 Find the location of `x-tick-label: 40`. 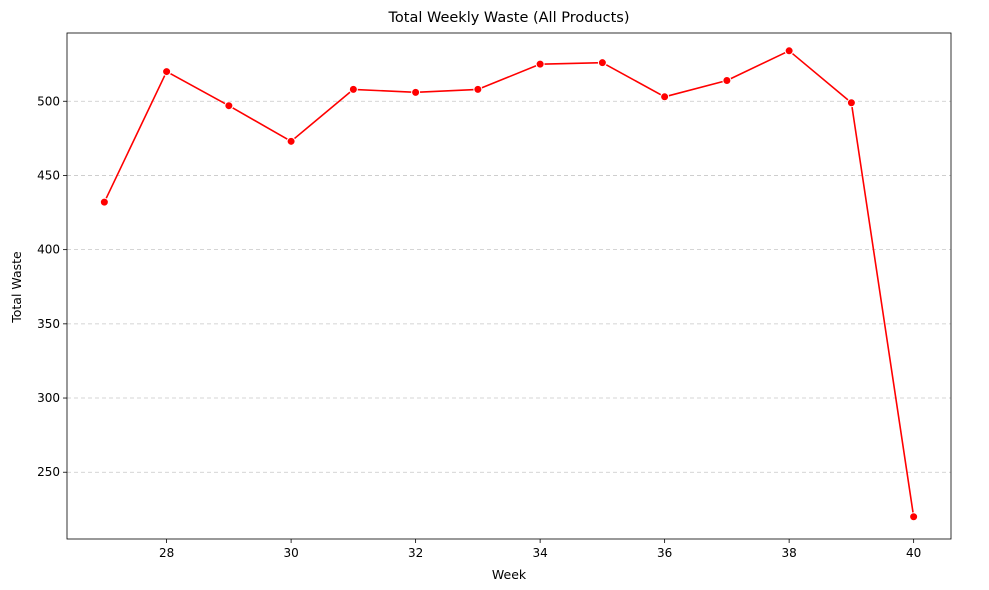

x-tick-label: 40 is located at coordinates (913, 553).